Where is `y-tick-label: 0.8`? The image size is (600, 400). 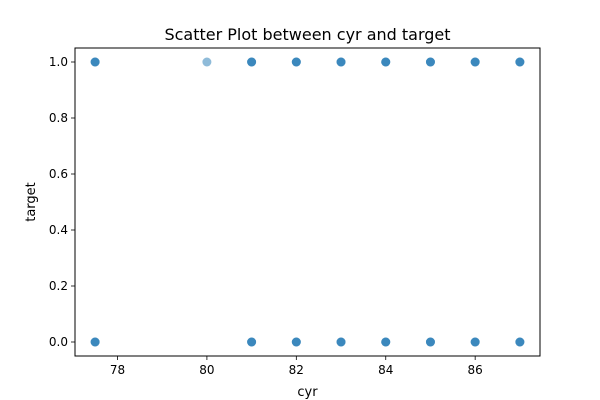 y-tick-label: 0.8 is located at coordinates (58, 118).